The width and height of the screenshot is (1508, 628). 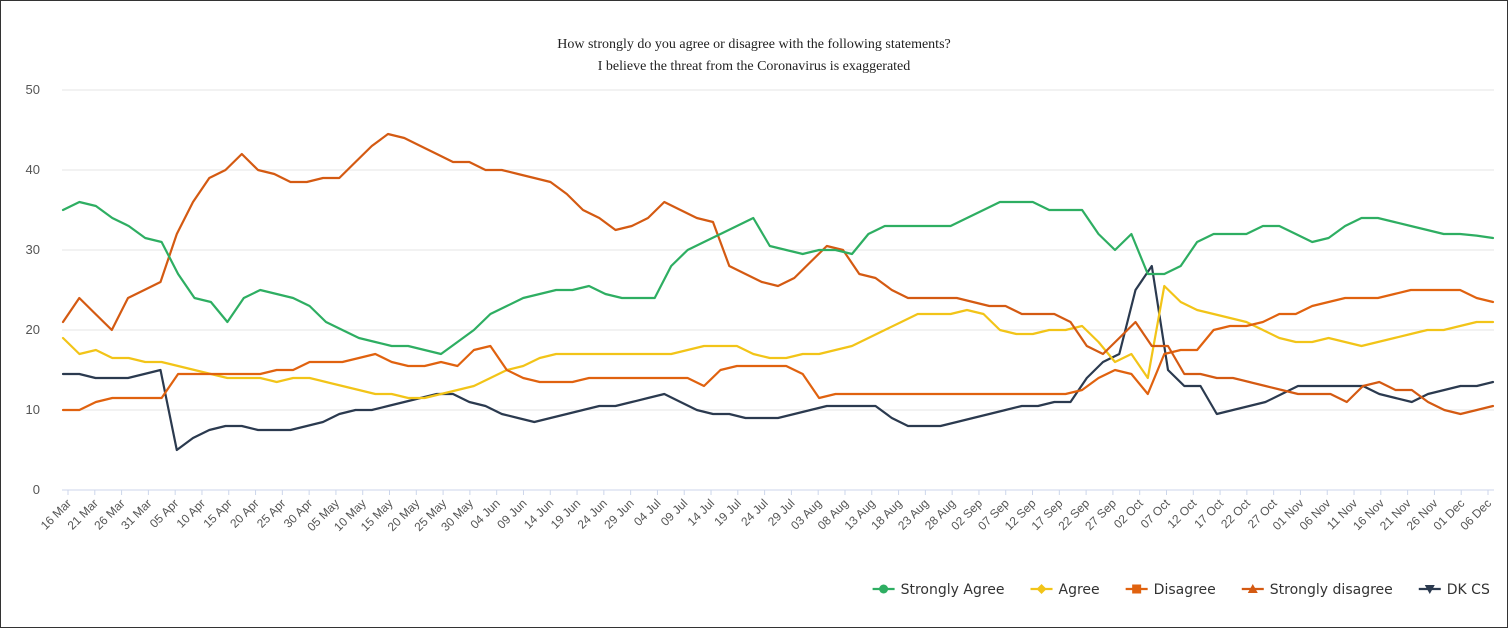 What do you see at coordinates (33, 89) in the screenshot?
I see `y-tick-label: 50` at bounding box center [33, 89].